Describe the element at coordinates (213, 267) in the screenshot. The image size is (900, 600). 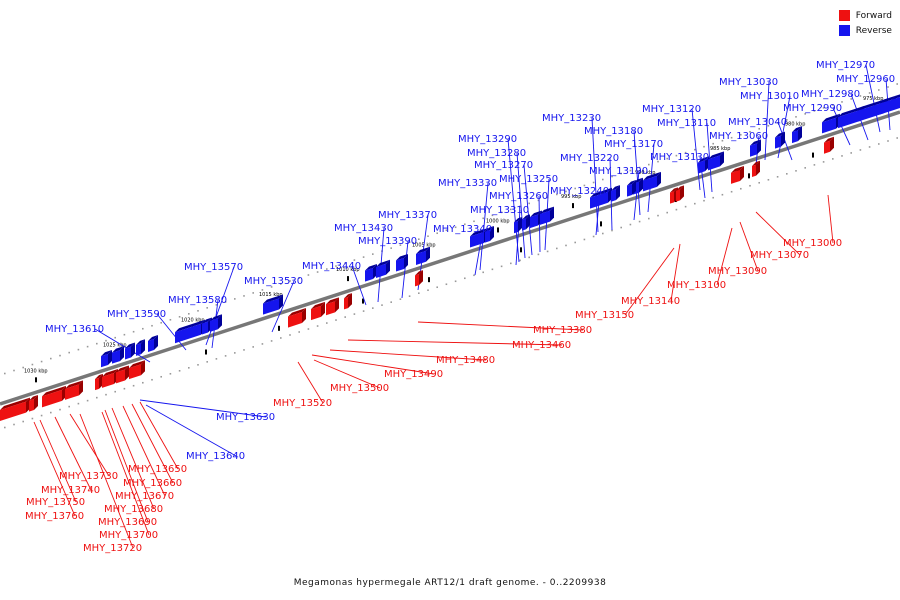
I see `gene-label: MHY_13570` at that location.